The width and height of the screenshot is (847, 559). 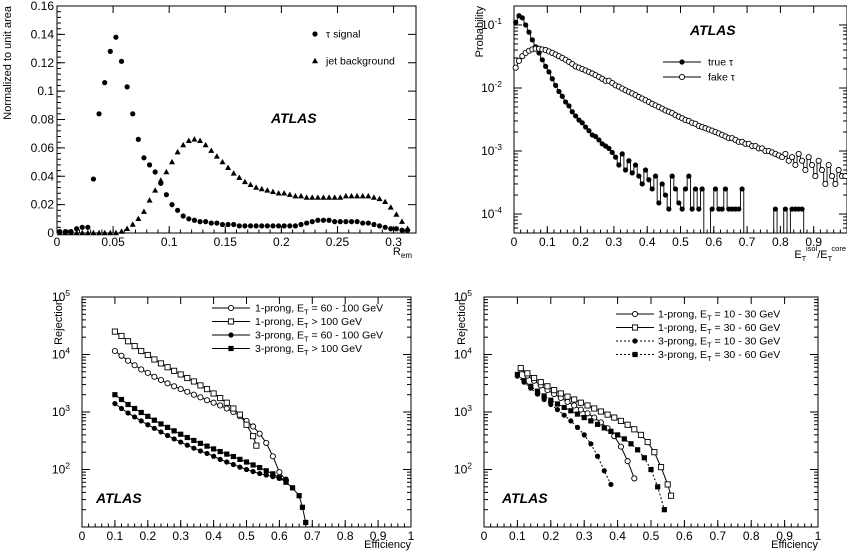 I want to click on legend-label: 3-prong, ET = 10 - 30 GeV, so click(x=719, y=343).